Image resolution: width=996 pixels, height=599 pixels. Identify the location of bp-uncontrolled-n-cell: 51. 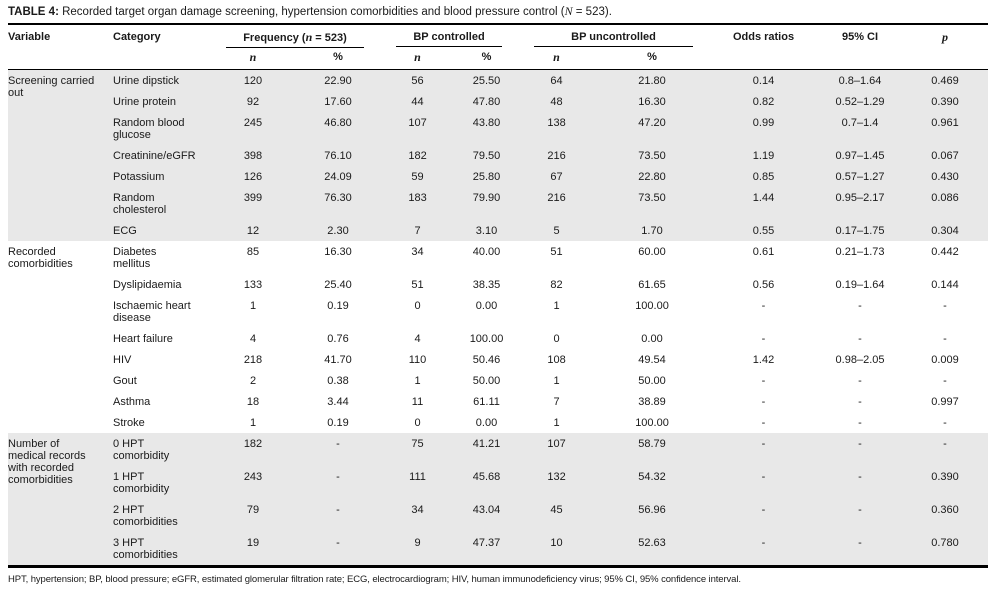
(556, 252).